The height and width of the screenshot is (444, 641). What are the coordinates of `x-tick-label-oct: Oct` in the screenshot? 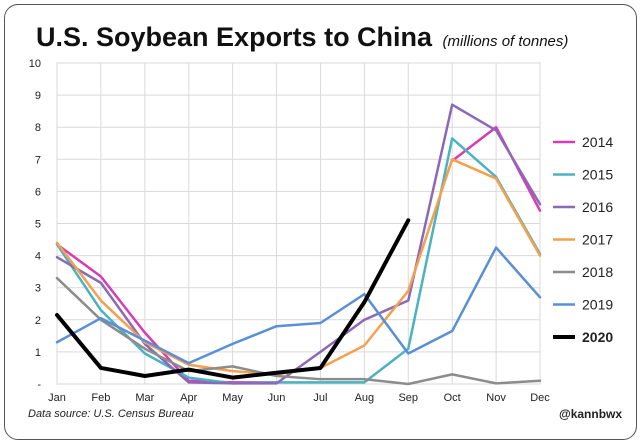 It's located at (452, 398).